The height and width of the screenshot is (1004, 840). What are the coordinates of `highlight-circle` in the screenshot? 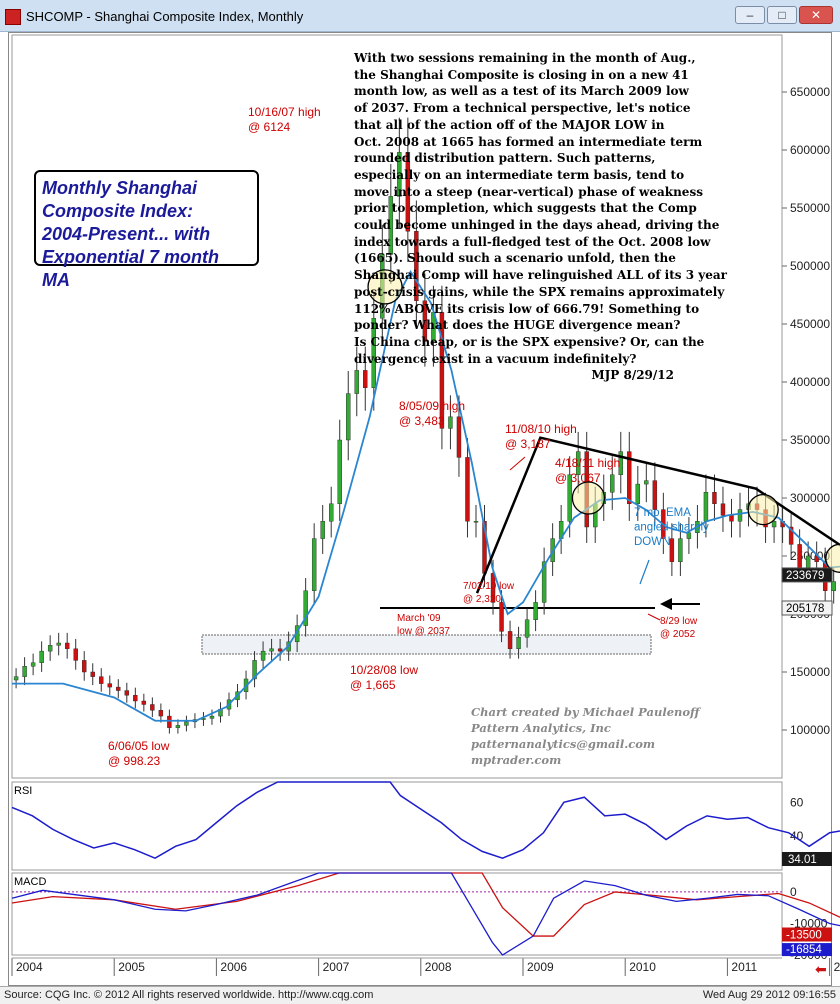 It's located at (385, 287).